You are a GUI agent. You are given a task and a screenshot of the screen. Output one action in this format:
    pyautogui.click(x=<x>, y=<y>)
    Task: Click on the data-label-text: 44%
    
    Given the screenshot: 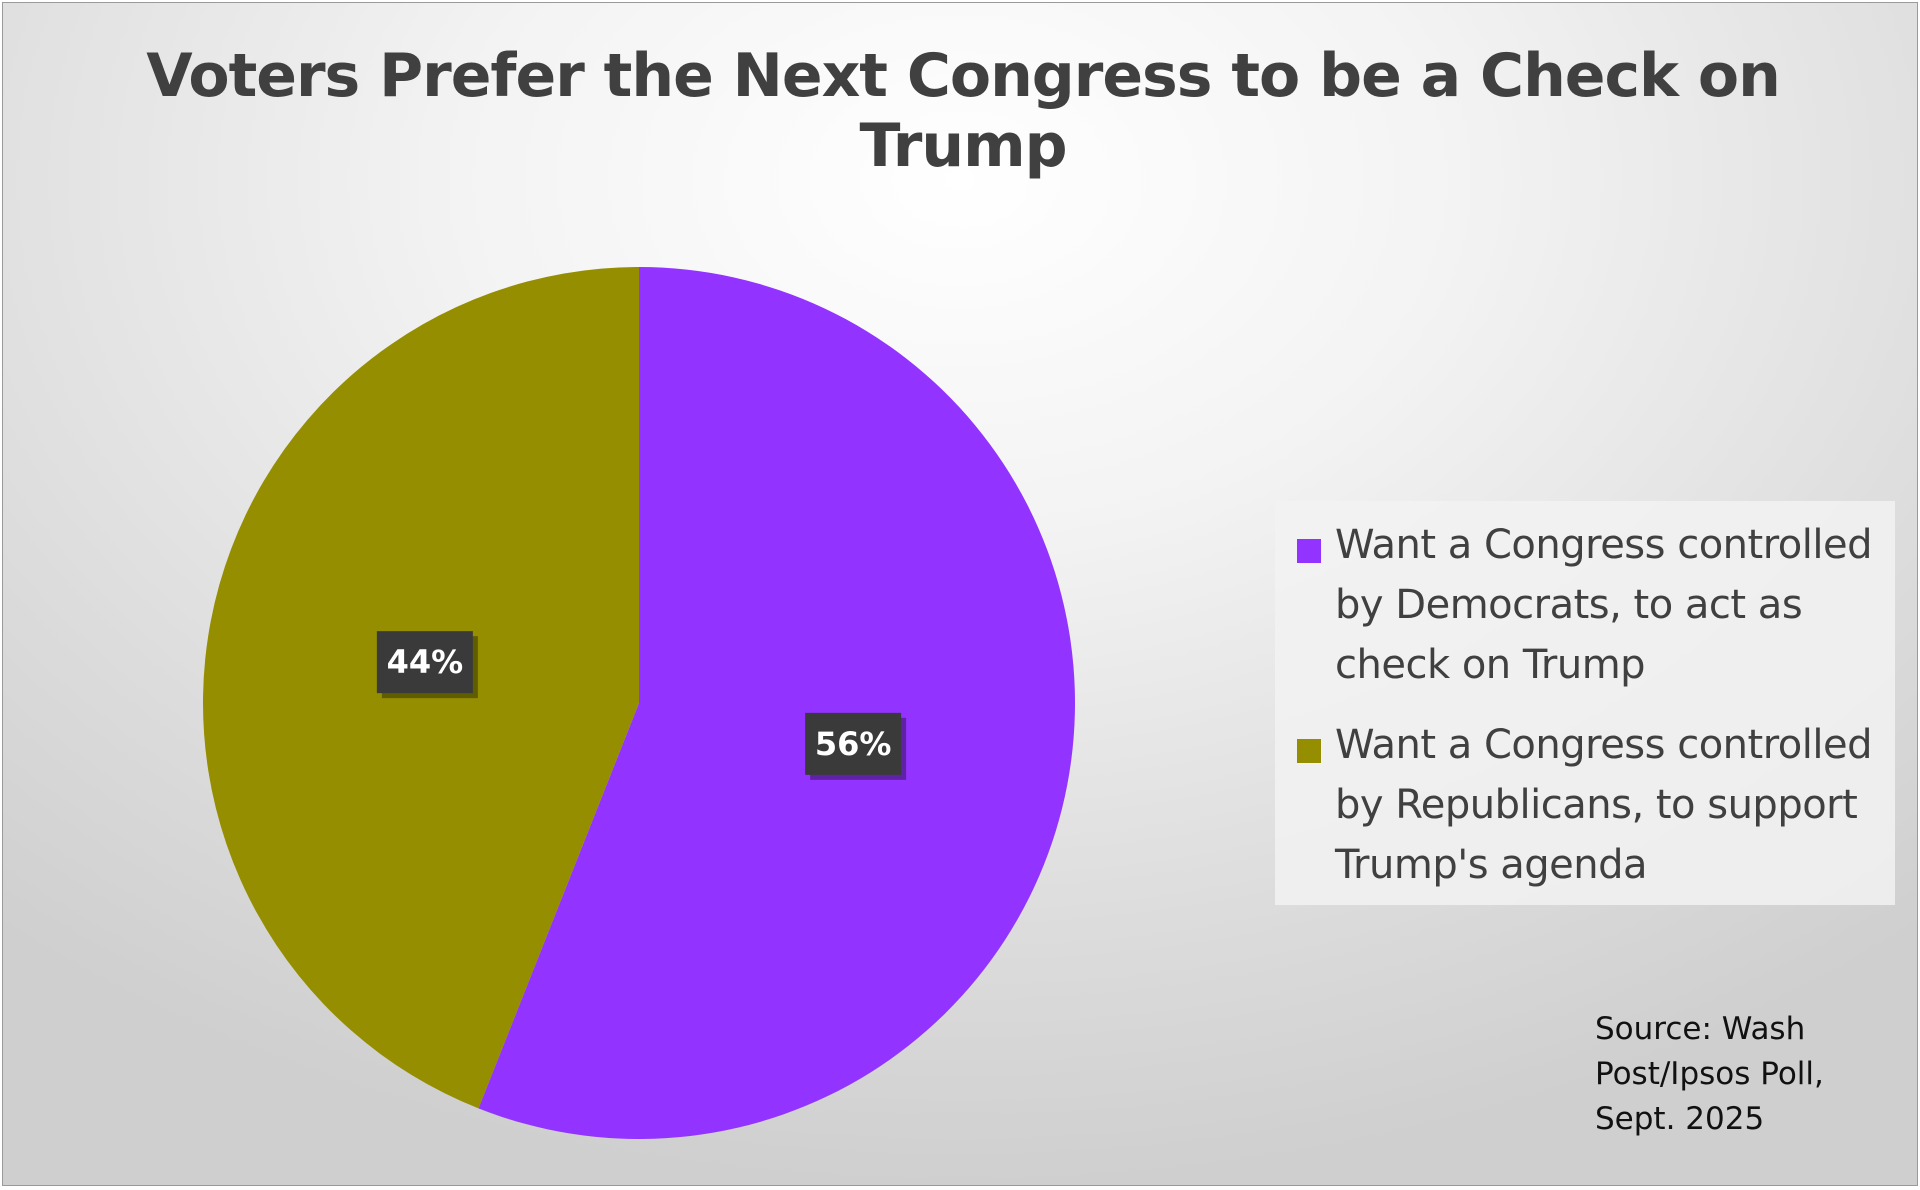 What is the action you would take?
    pyautogui.click(x=425, y=662)
    